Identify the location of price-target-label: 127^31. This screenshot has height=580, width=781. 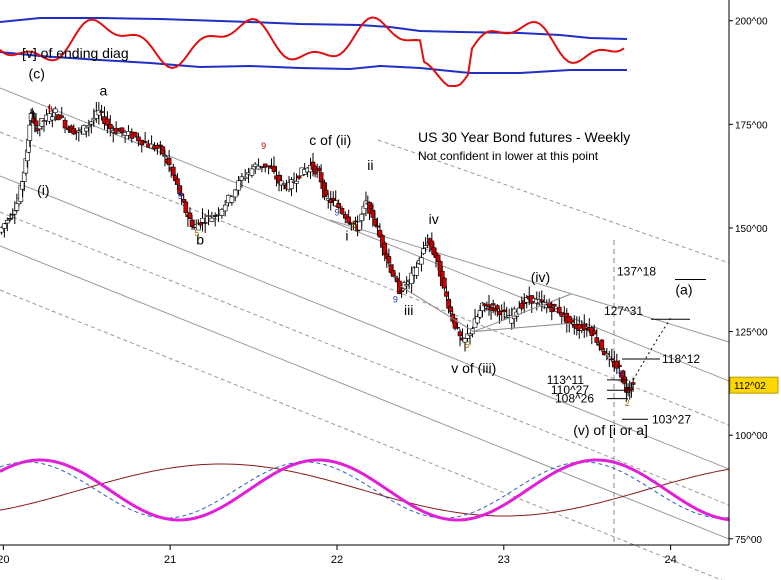
(623, 311).